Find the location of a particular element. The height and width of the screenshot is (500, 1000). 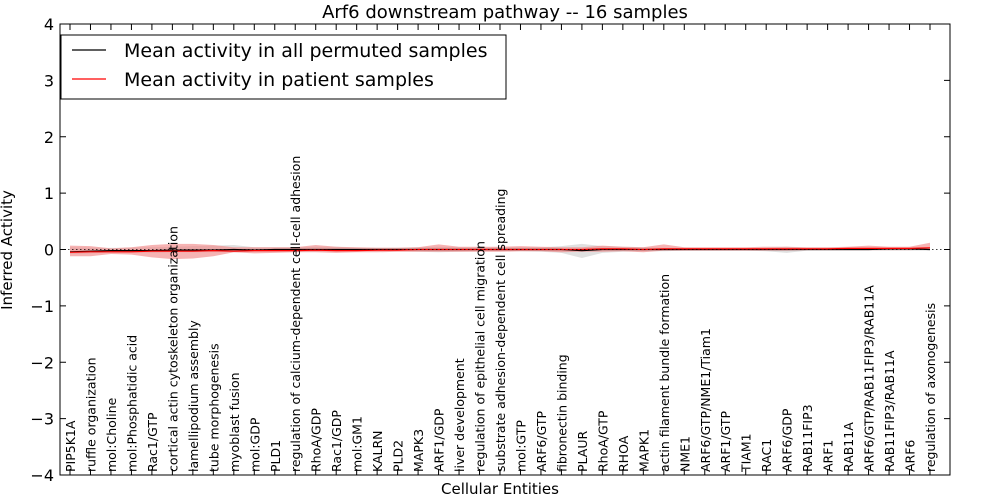

x-tick-label: RAB11FIP3 is located at coordinates (807, 438).